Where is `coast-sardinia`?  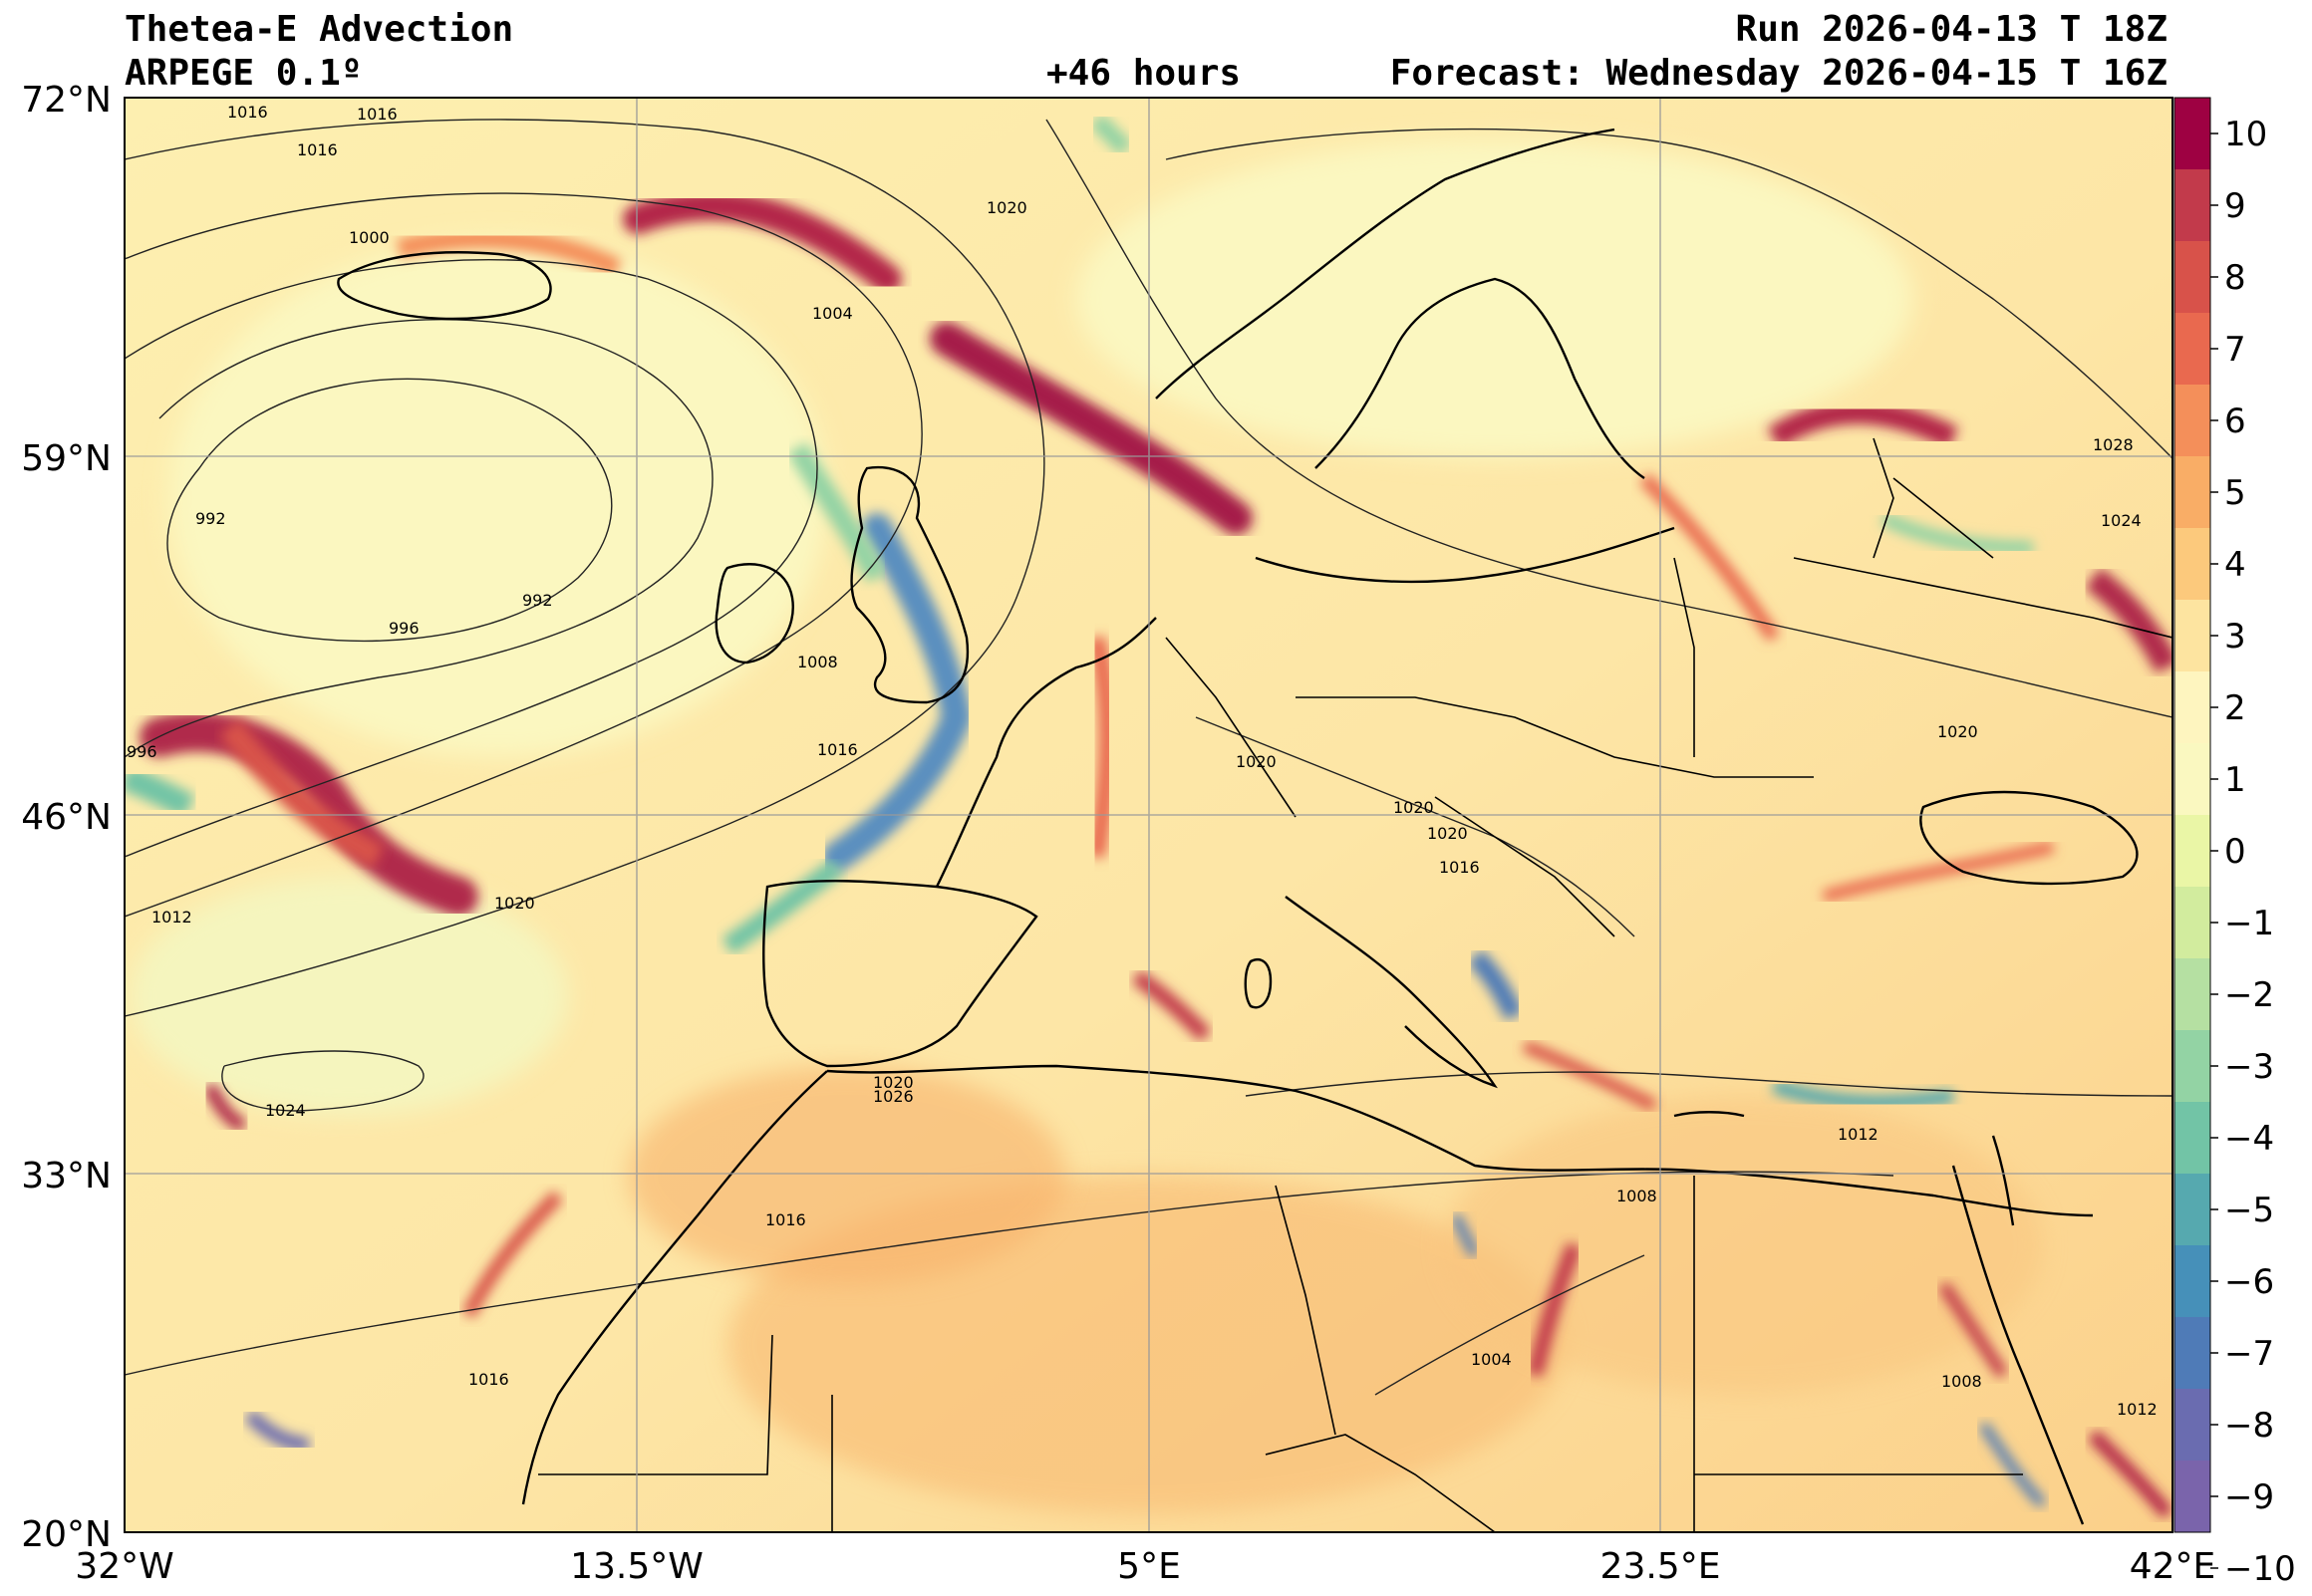 coast-sardinia is located at coordinates (1259, 983).